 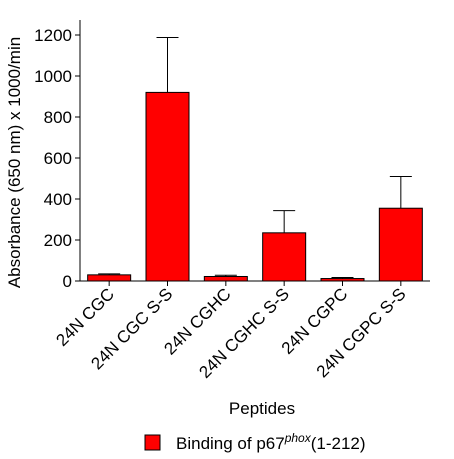 I want to click on legend-swatch, so click(x=152, y=442).